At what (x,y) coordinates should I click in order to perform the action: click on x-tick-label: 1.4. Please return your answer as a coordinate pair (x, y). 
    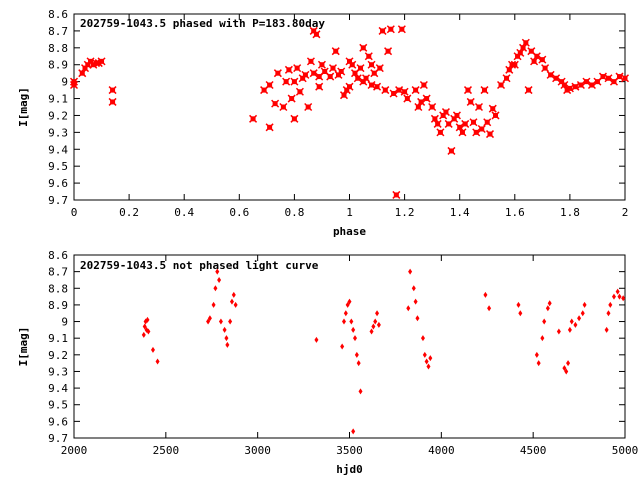
    Looking at the image, I should click on (460, 212).